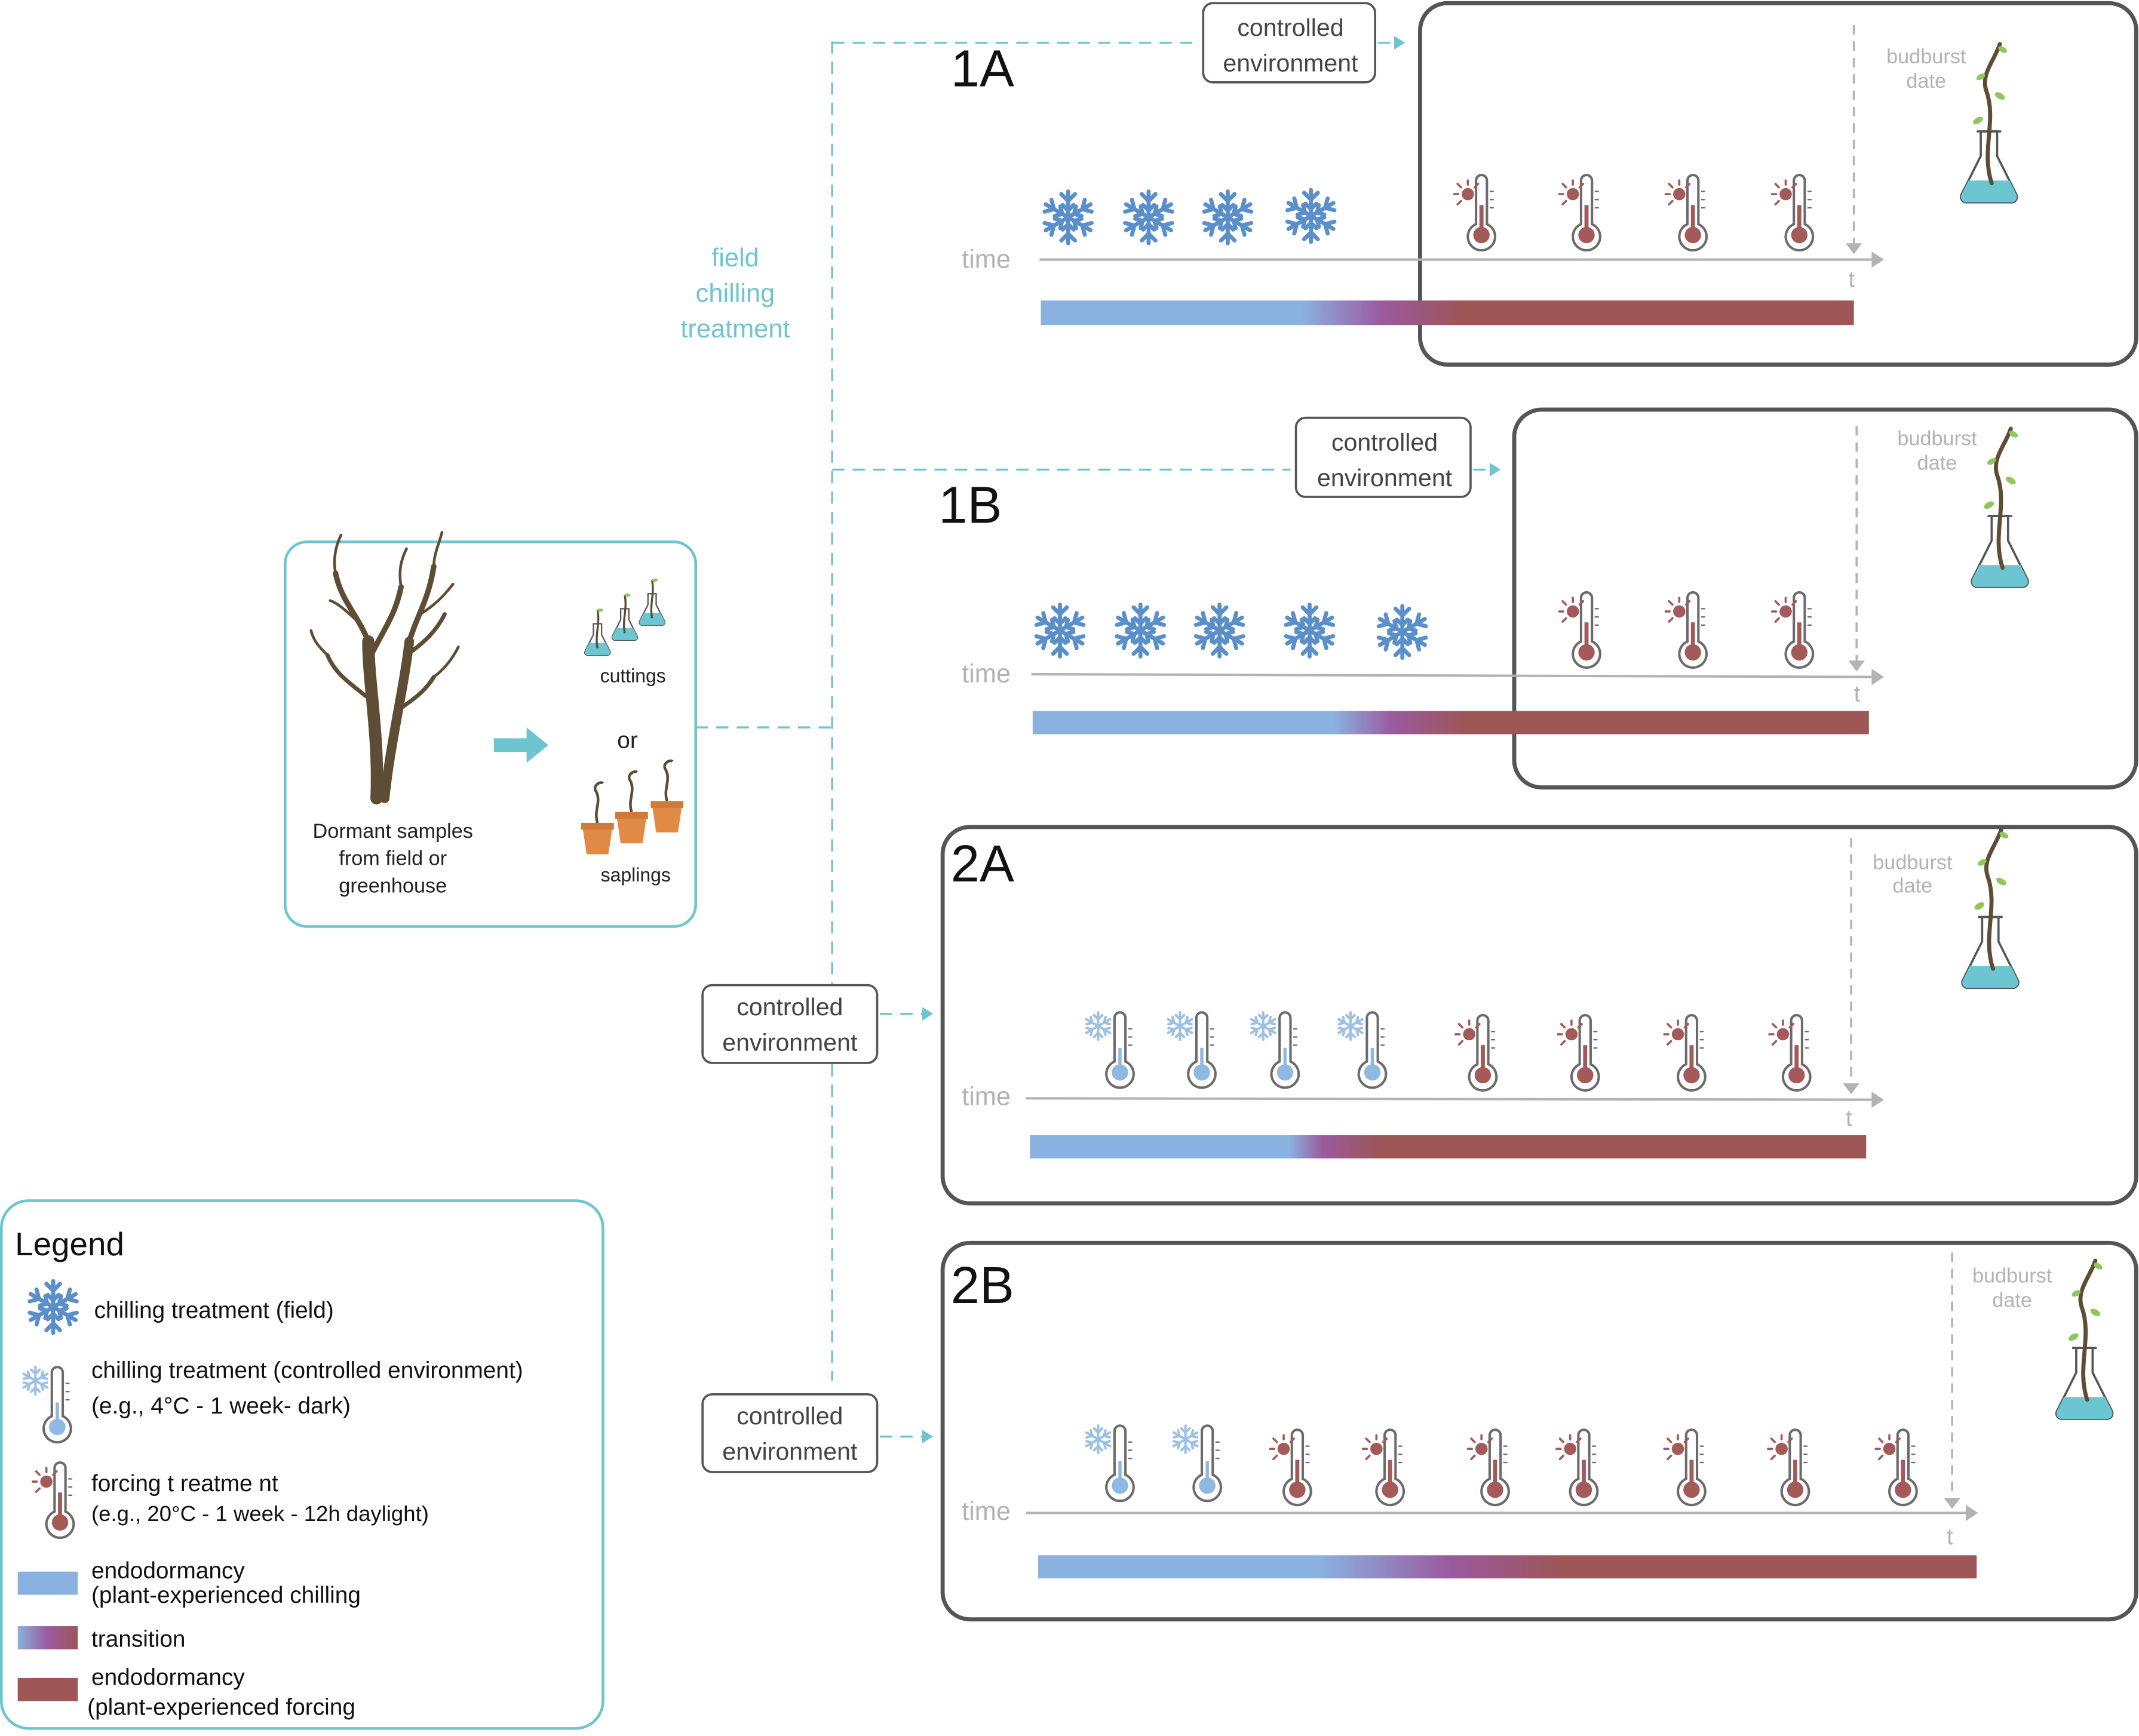  What do you see at coordinates (393, 858) in the screenshot?
I see `samples-title-line-2: from field or` at bounding box center [393, 858].